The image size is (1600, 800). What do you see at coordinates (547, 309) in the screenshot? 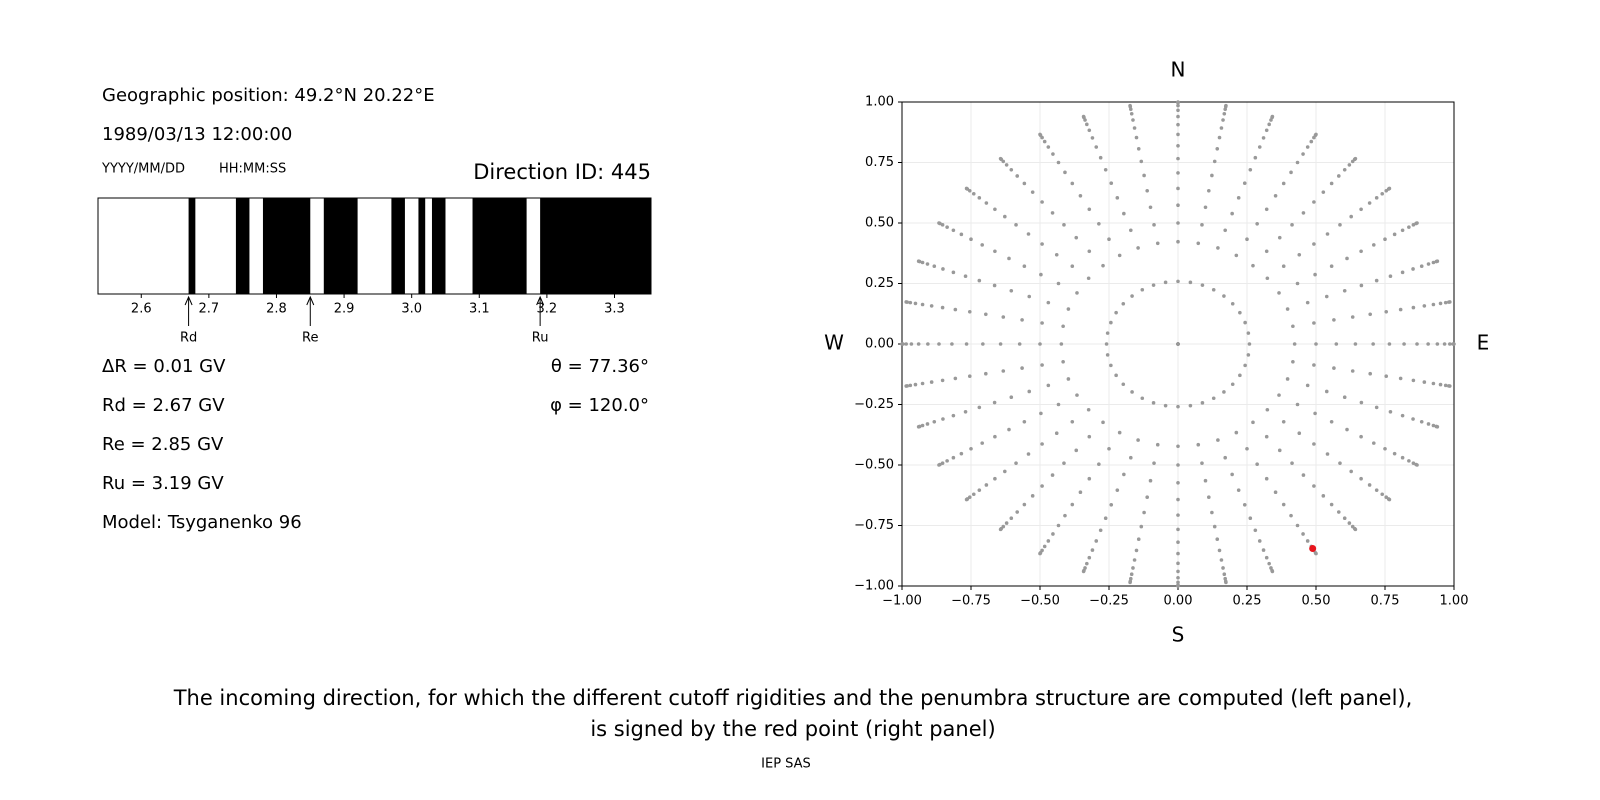
I see `x-tick-label: 3.2` at bounding box center [547, 309].